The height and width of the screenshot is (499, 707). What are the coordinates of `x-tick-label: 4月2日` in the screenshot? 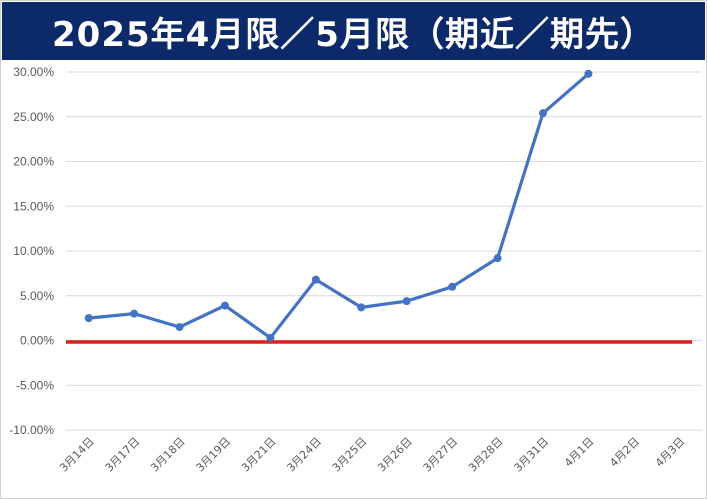 It's located at (624, 452).